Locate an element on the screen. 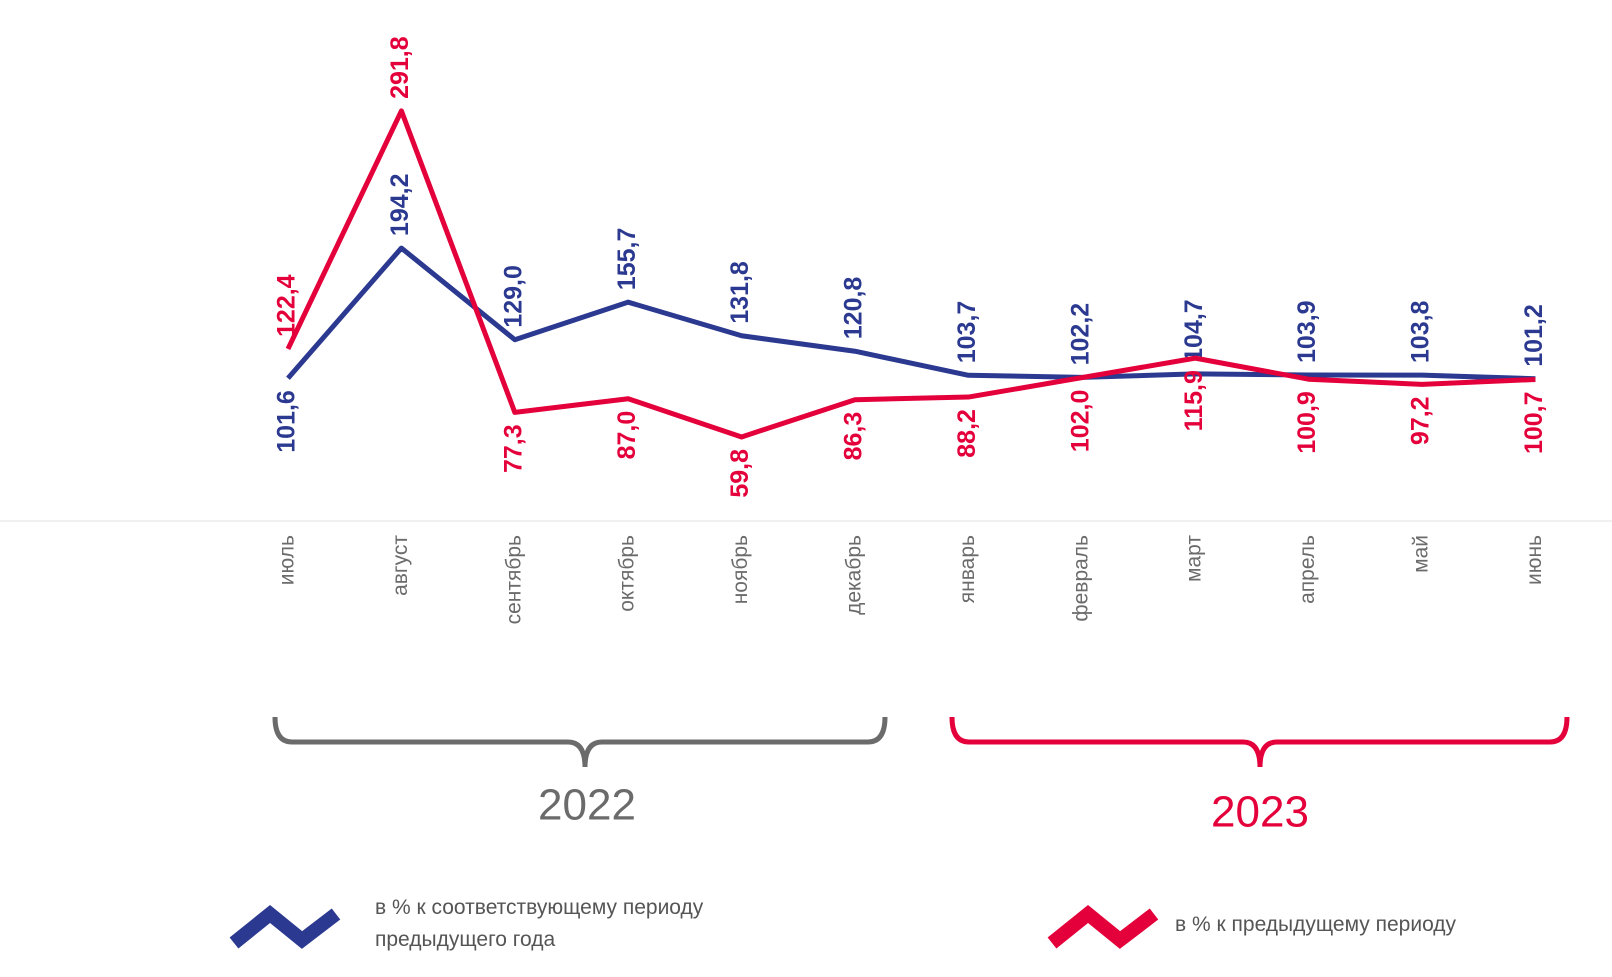 The width and height of the screenshot is (1612, 977). value-label: 86,3 is located at coordinates (854, 436).